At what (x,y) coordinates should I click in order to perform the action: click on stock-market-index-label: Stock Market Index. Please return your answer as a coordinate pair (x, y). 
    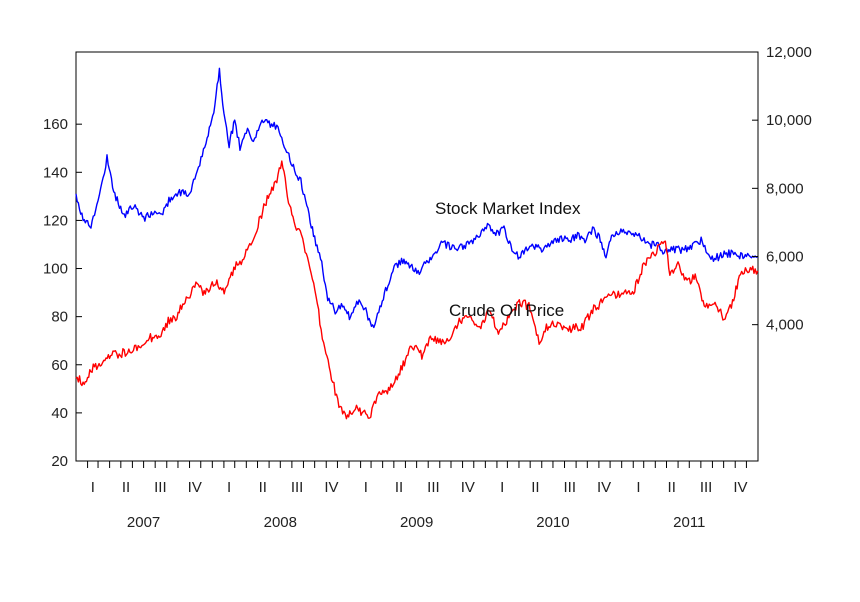
    Looking at the image, I should click on (508, 208).